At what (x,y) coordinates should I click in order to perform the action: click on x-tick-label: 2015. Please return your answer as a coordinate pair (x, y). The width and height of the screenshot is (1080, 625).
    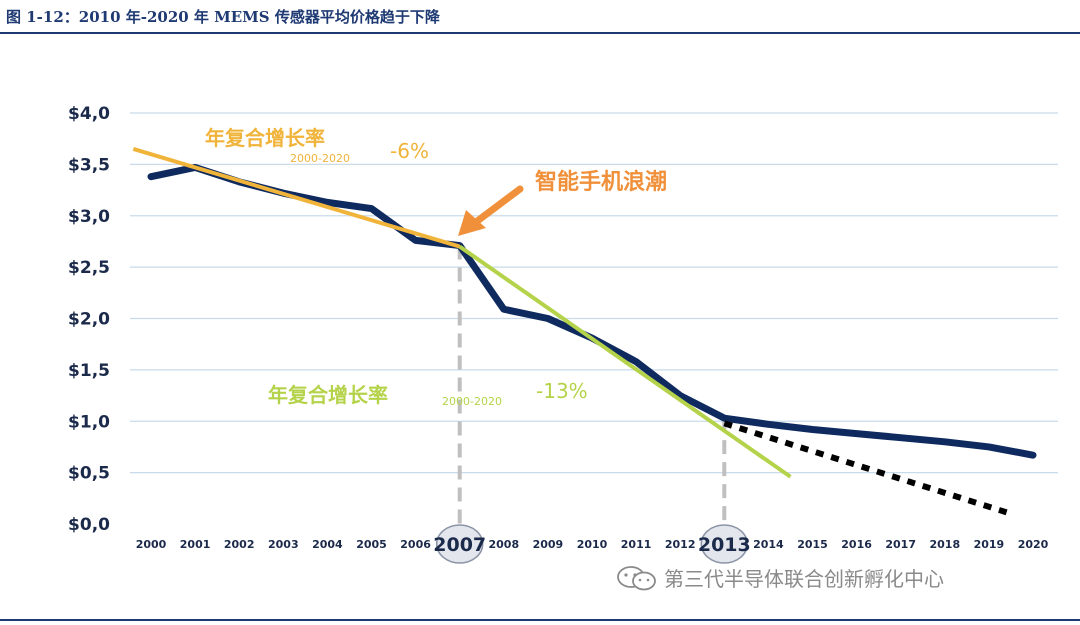
    Looking at the image, I should click on (812, 544).